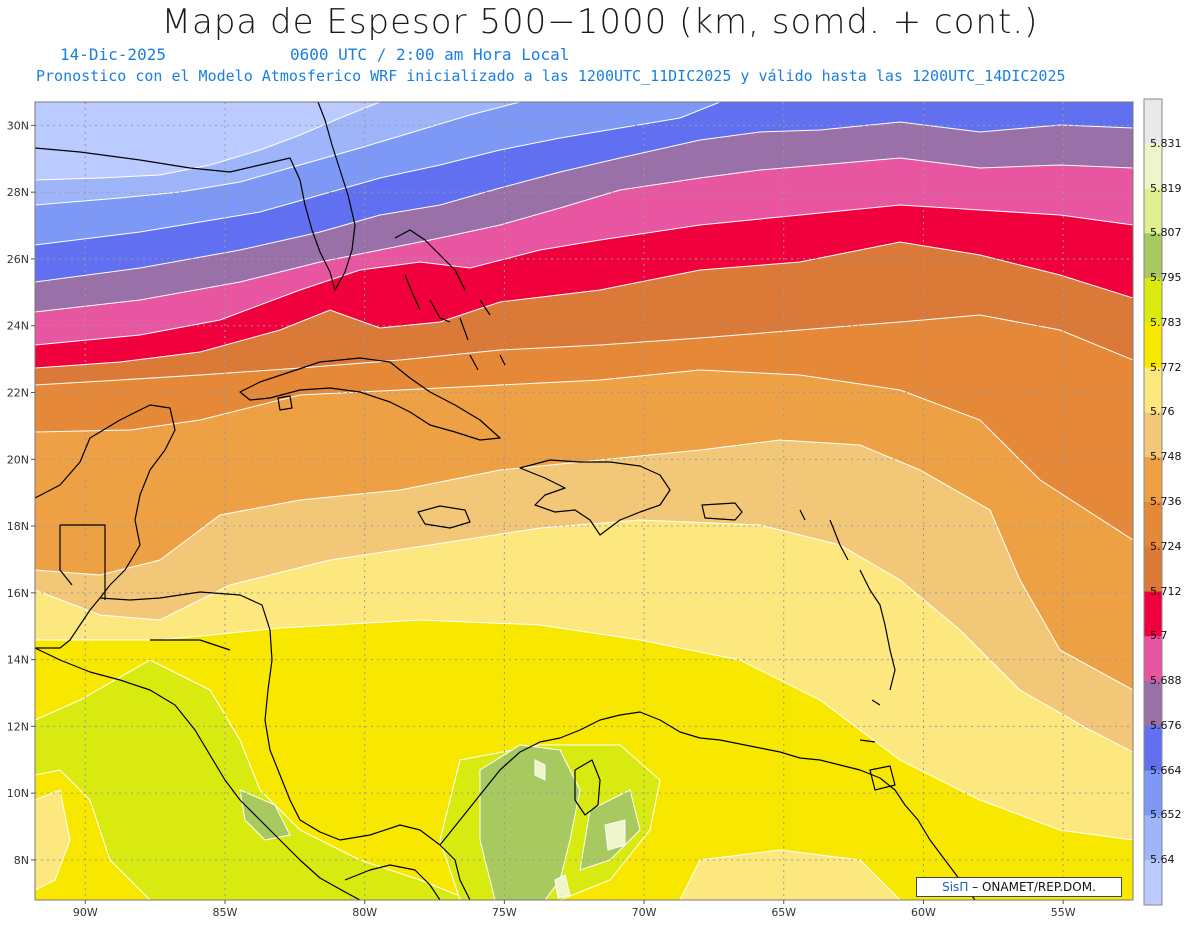 Image resolution: width=1200 pixels, height=927 pixels. I want to click on lat-label: 18N, so click(18, 526).